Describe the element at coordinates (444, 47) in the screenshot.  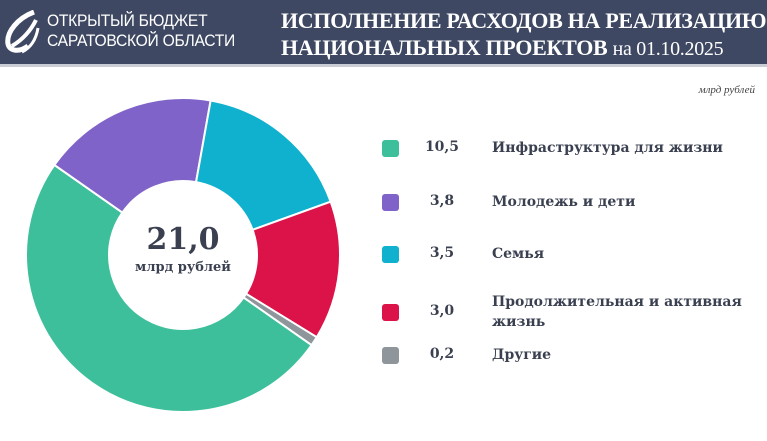
I see `title-line-2: НАЦИОНАЛЬНЫХ ПРОЕКТОВ` at that location.